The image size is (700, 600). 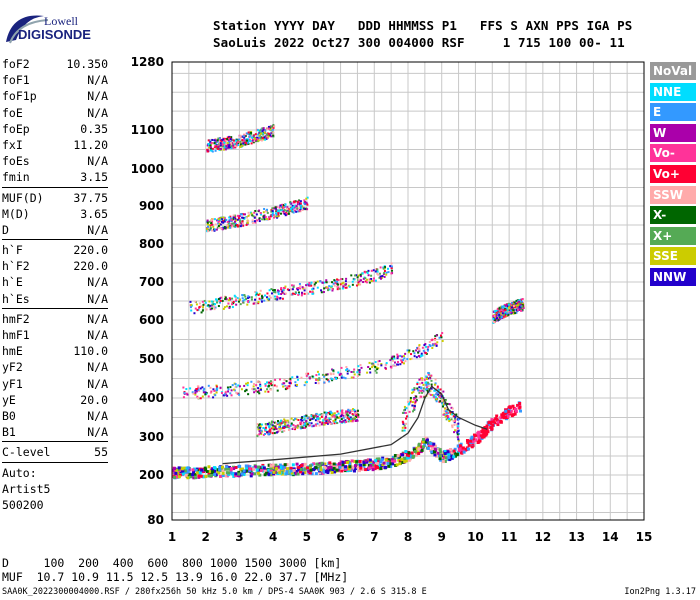 What do you see at coordinates (147, 62) in the screenshot?
I see `y-tick-label: 1280` at bounding box center [147, 62].